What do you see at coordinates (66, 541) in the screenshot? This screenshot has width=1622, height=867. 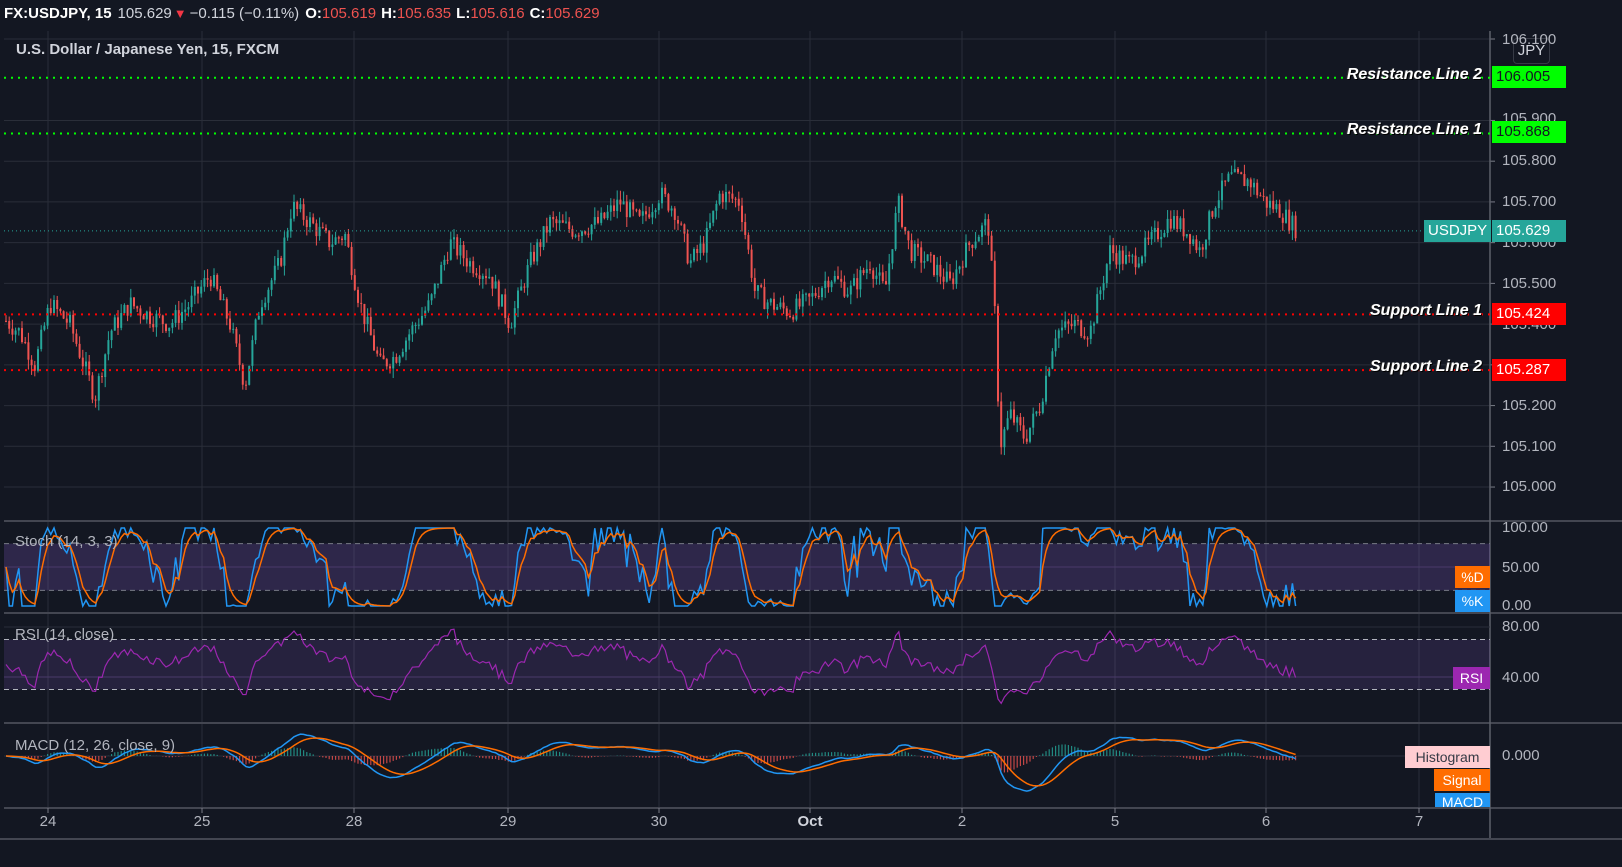 I see `stoch-title: Stoch (14, 3, 3)` at bounding box center [66, 541].